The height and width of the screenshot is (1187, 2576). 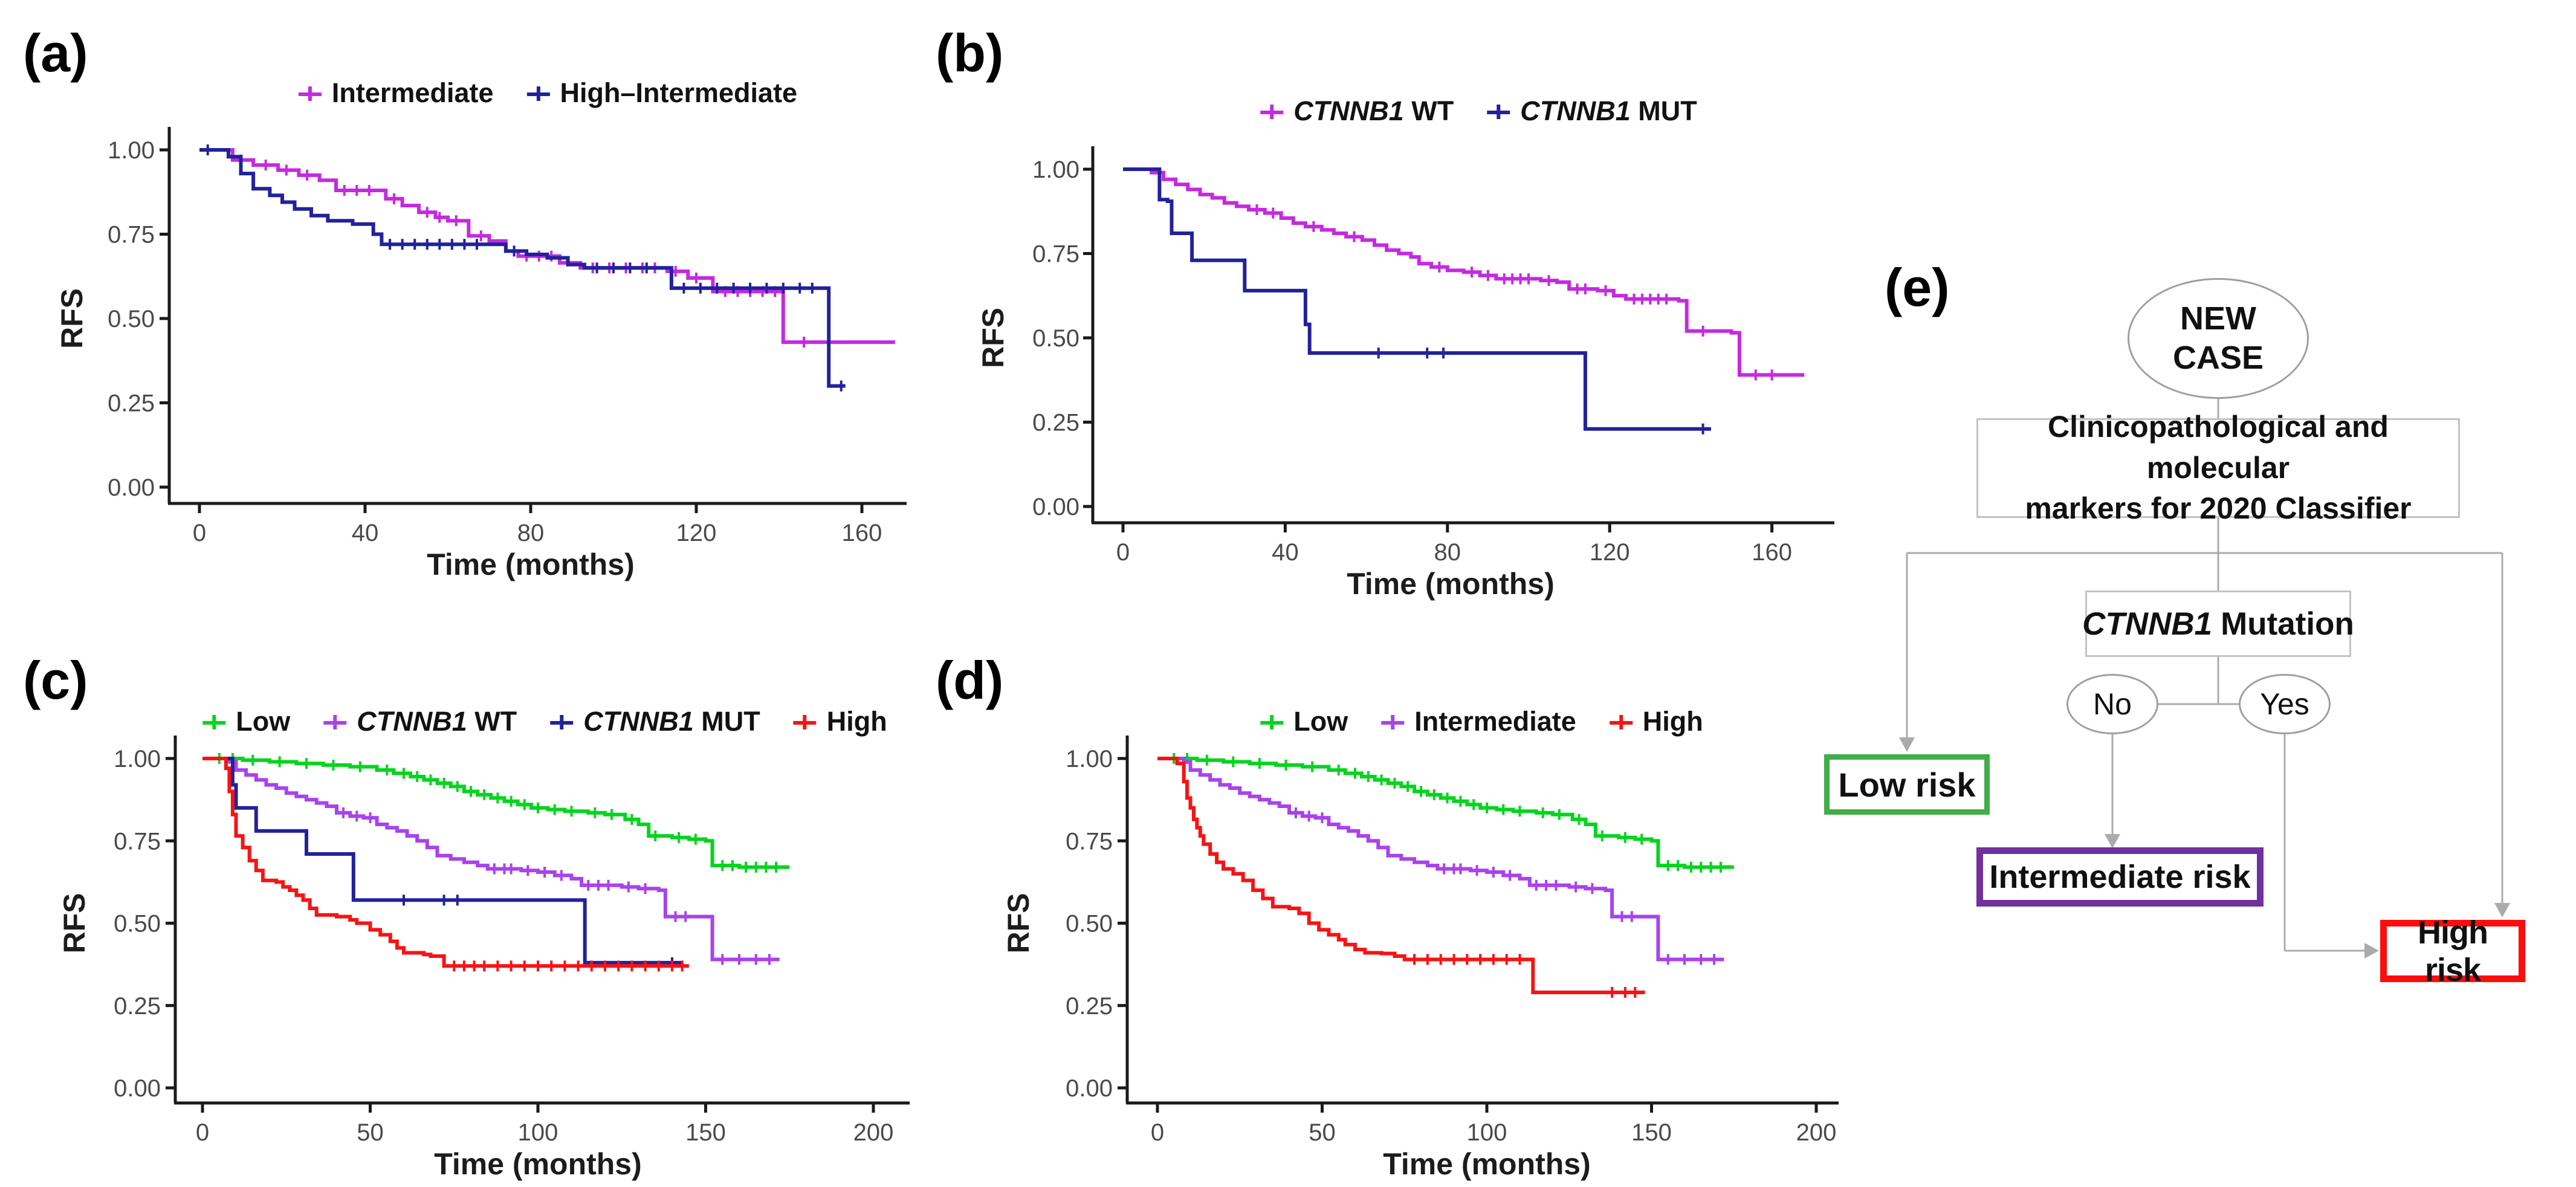 I want to click on low-risk-label: Low risk, so click(x=1907, y=784).